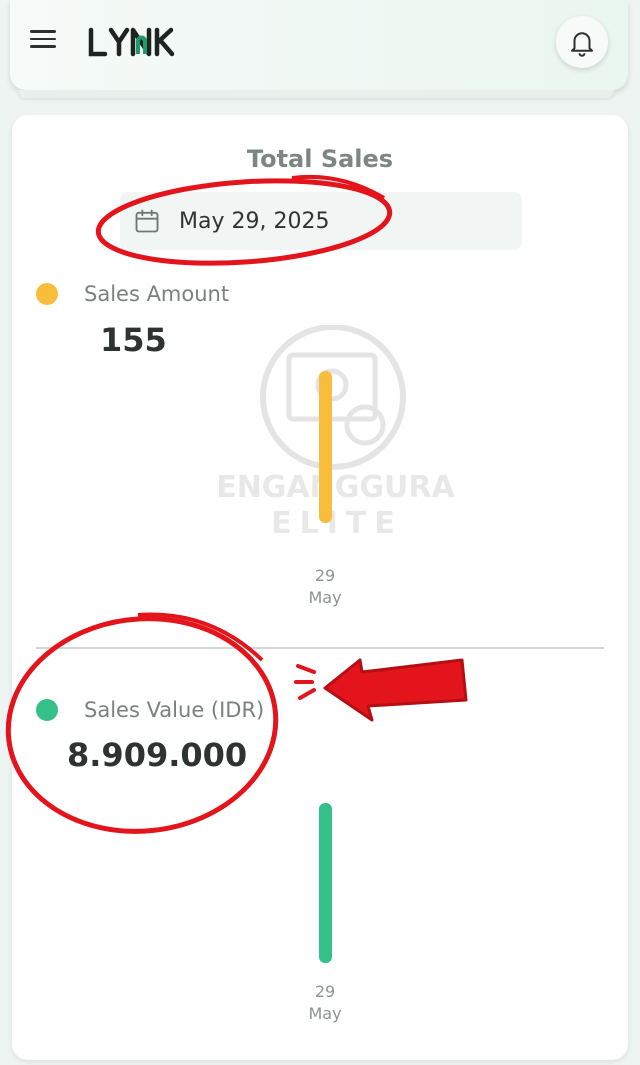  I want to click on app-logo, so click(135, 42).